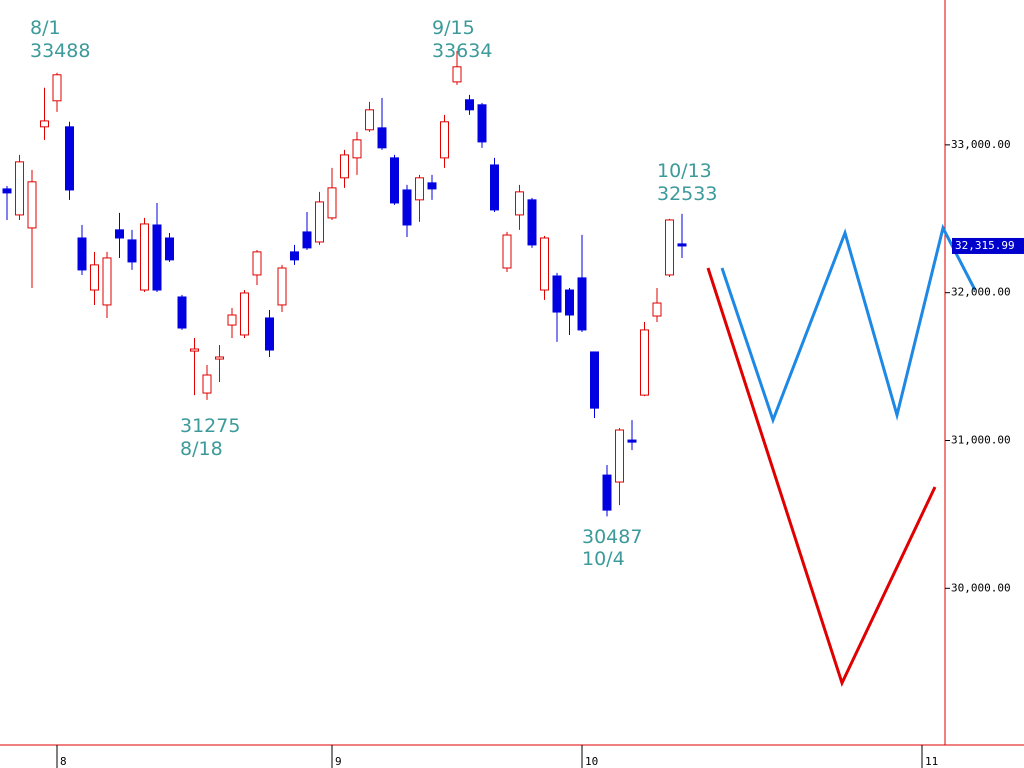 Image resolution: width=1024 pixels, height=768 pixels. What do you see at coordinates (45, 28) in the screenshot?
I see `annotation-date: 8/1` at bounding box center [45, 28].